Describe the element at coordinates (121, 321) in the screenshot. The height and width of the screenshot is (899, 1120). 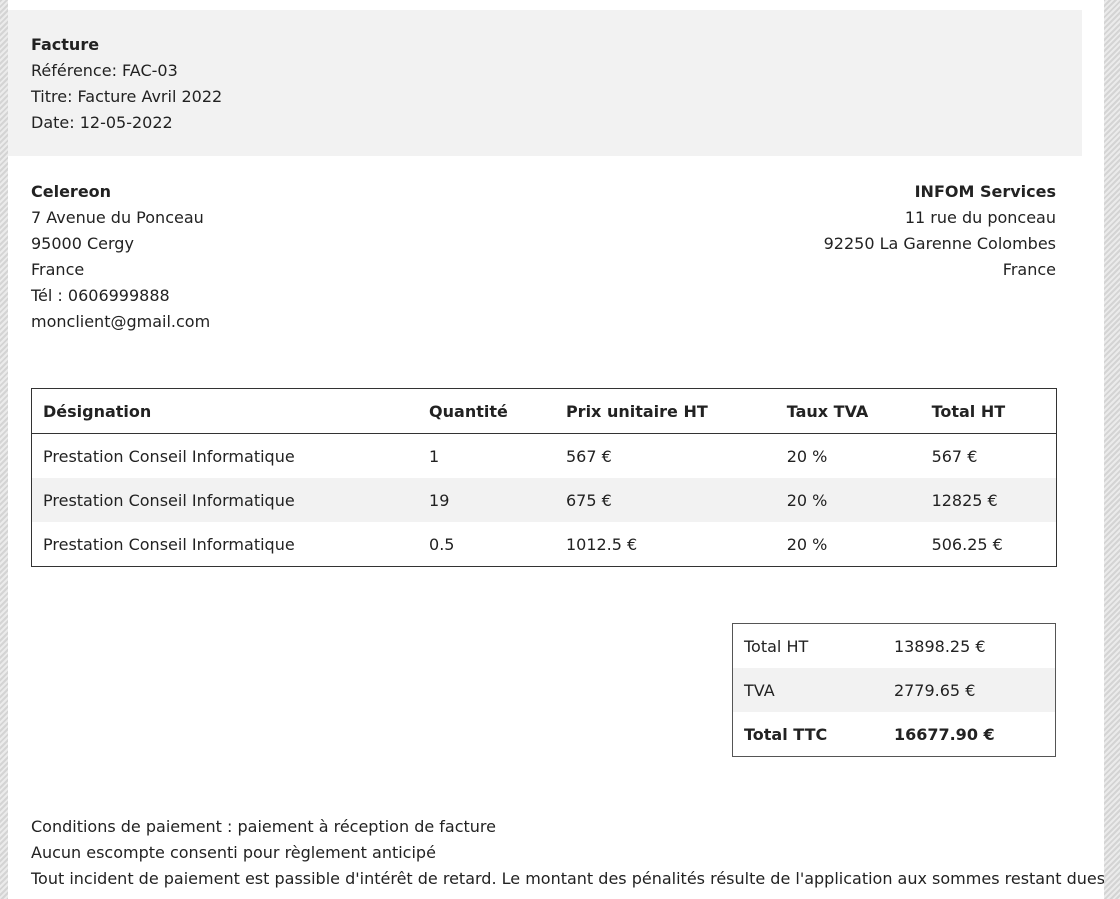
I see `client-email: monclient@gmail.com` at that location.